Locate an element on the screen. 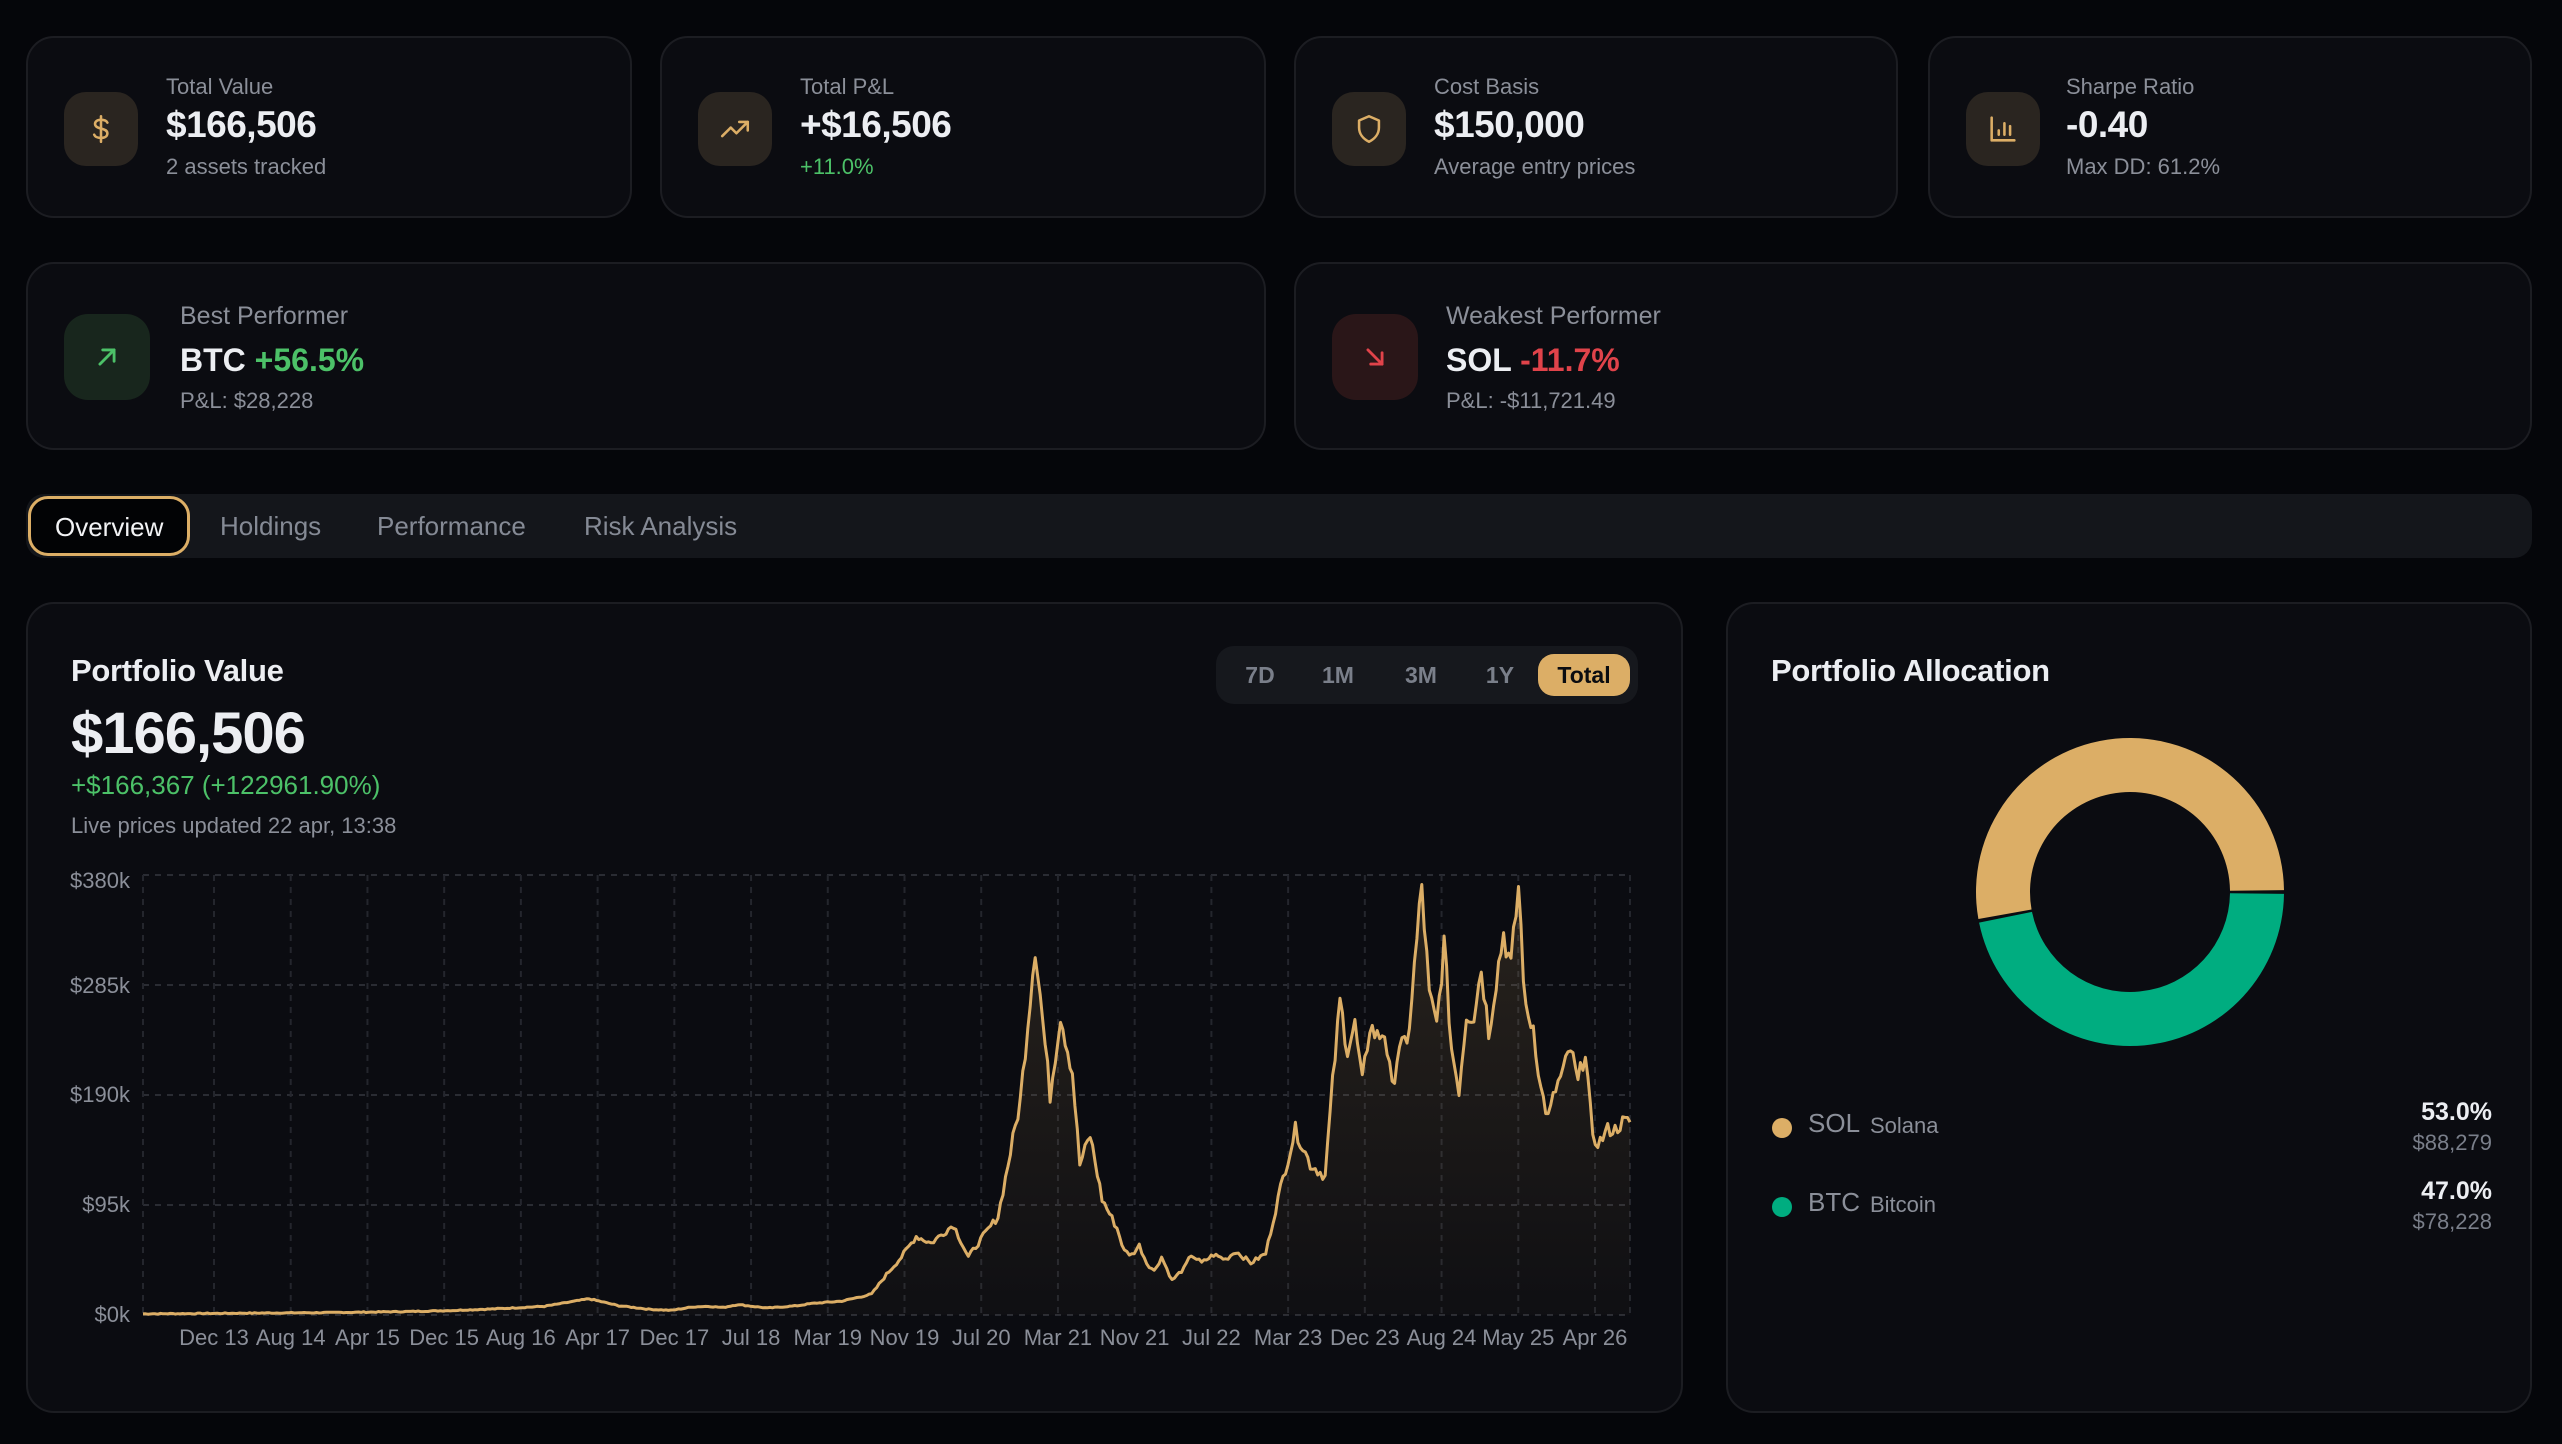  stat-card-total-value: Total Value $166,506 2 assets tracked is located at coordinates (329, 127).